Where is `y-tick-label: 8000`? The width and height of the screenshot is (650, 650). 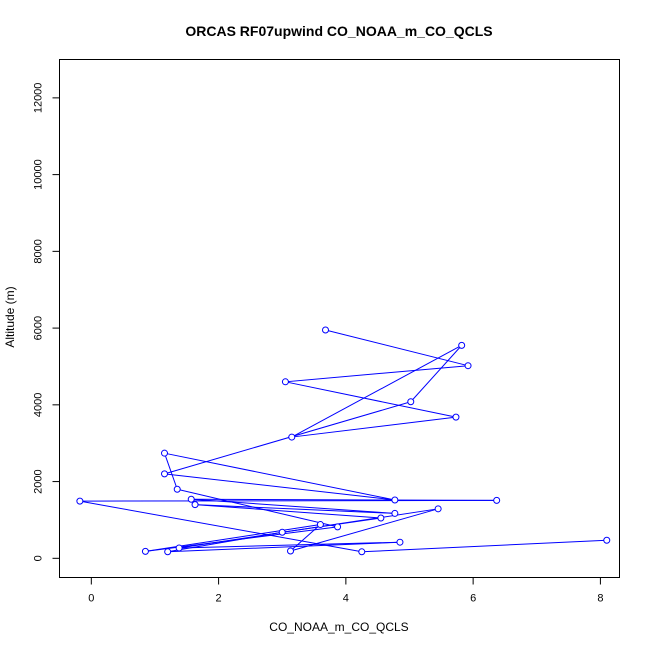
y-tick-label: 8000 is located at coordinates (39, 251).